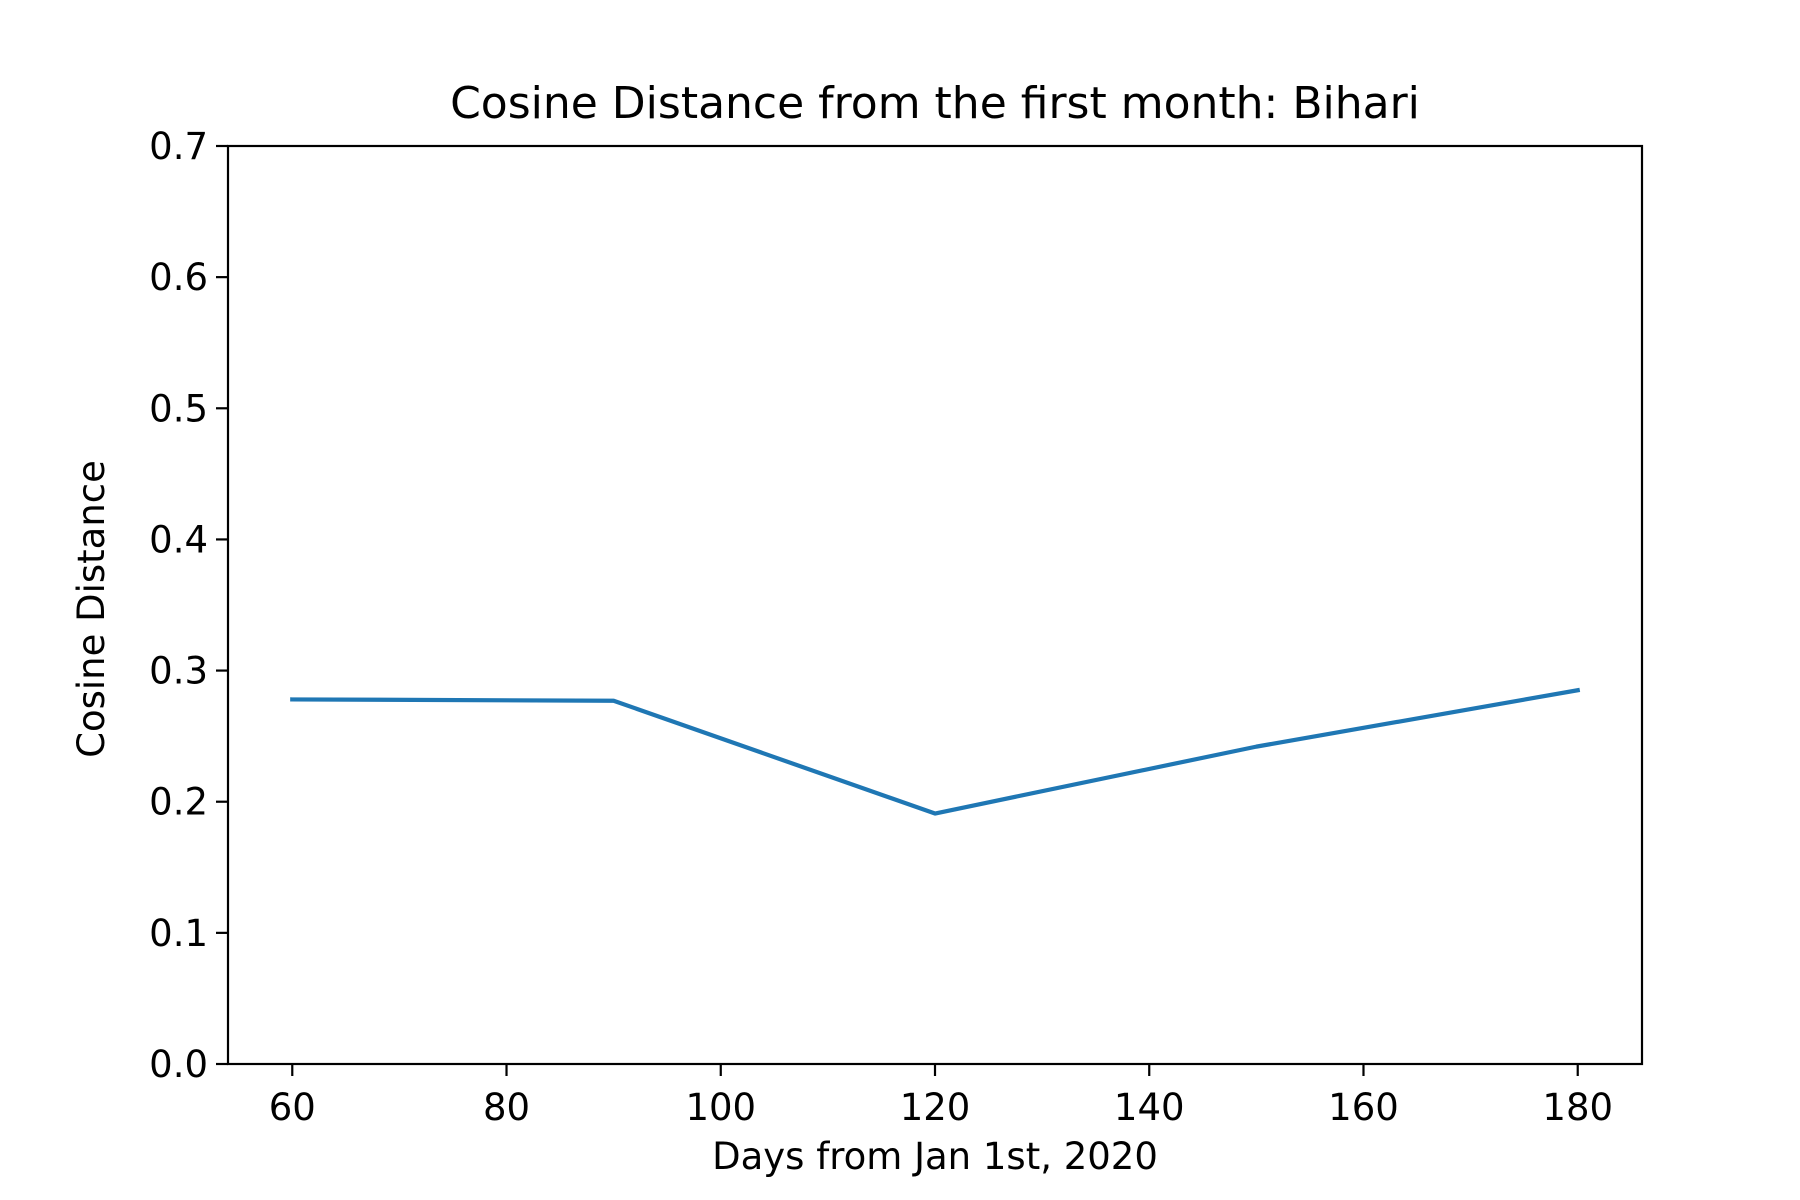  What do you see at coordinates (178, 1064) in the screenshot?
I see `y-tick-label-0: 0.0` at bounding box center [178, 1064].